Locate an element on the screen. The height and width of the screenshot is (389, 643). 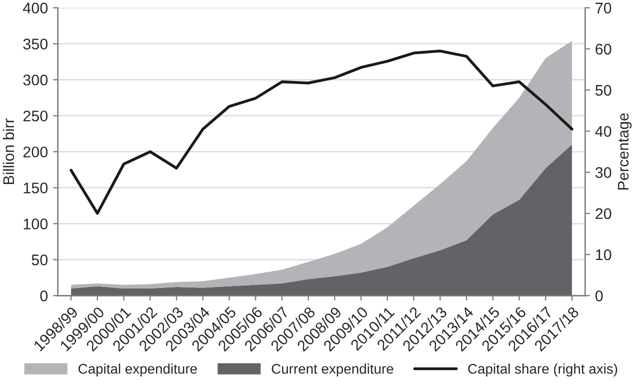
y-tick-label: 50 is located at coordinates (40, 260).